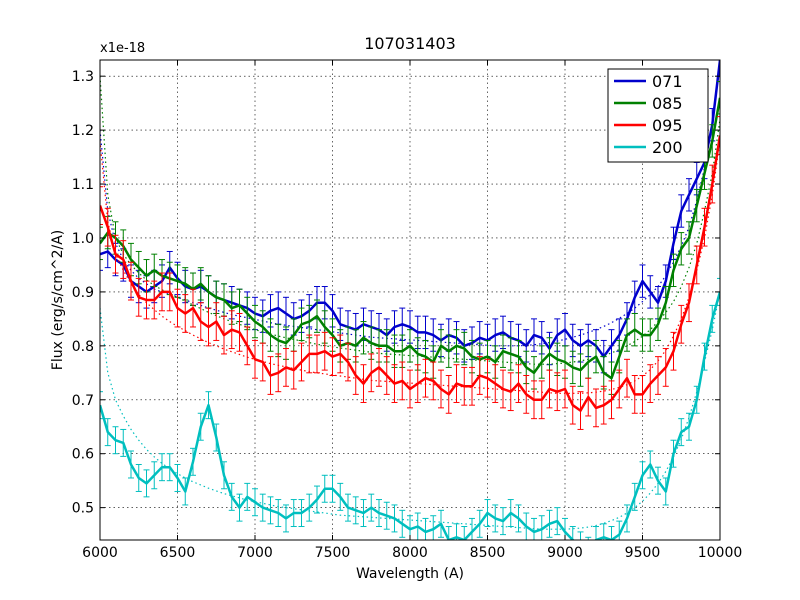 Image resolution: width=800 pixels, height=600 pixels. I want to click on y-axis-label: Flux (erg/s/cm^2/A), so click(58, 300).